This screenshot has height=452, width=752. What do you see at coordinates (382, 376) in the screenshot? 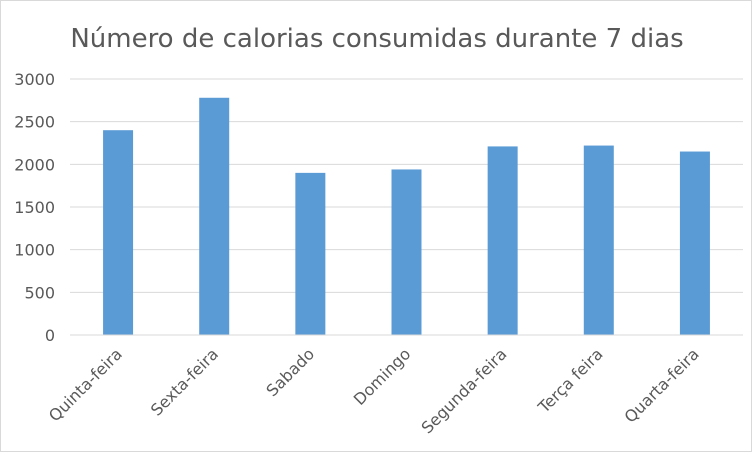
I see `x-category-label: Domingo` at bounding box center [382, 376].